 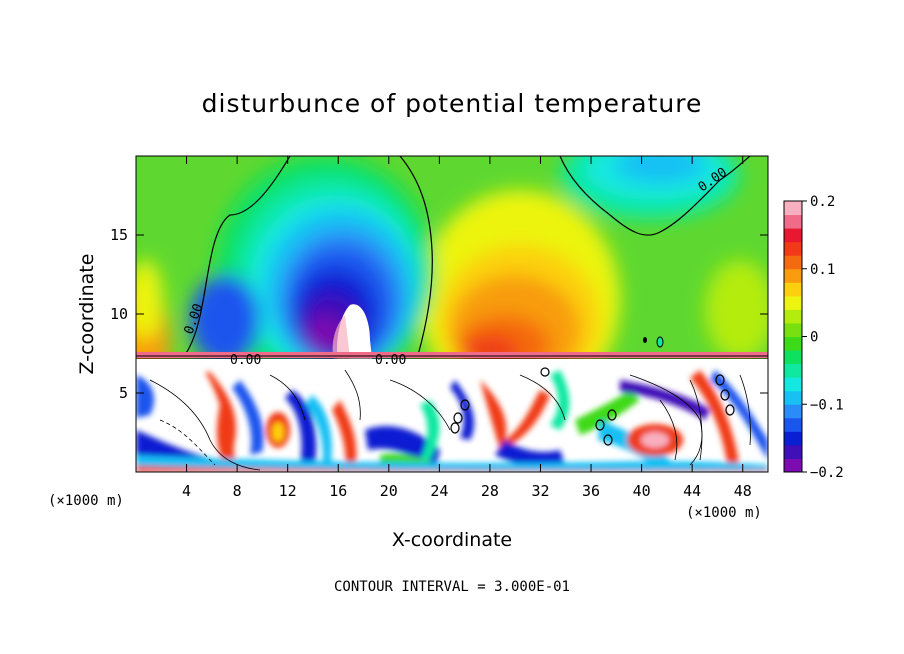 What do you see at coordinates (123, 393) in the screenshot?
I see `y-tick-label: 5` at bounding box center [123, 393].